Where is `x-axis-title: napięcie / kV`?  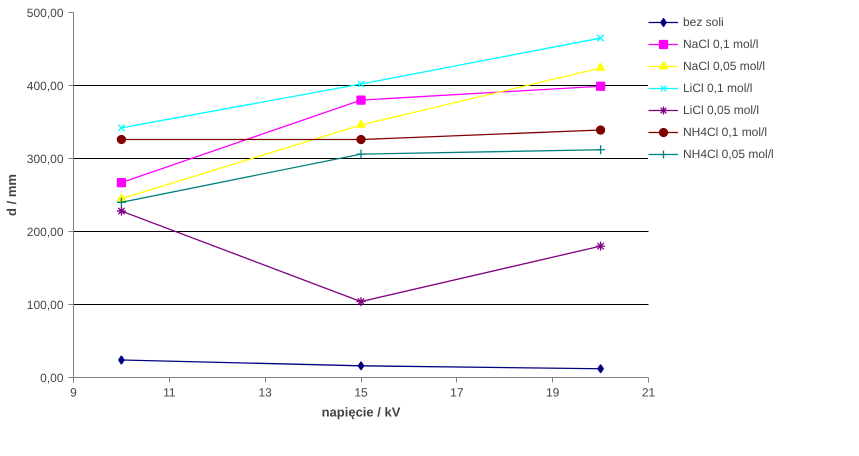 x-axis-title: napięcie / kV is located at coordinates (361, 412).